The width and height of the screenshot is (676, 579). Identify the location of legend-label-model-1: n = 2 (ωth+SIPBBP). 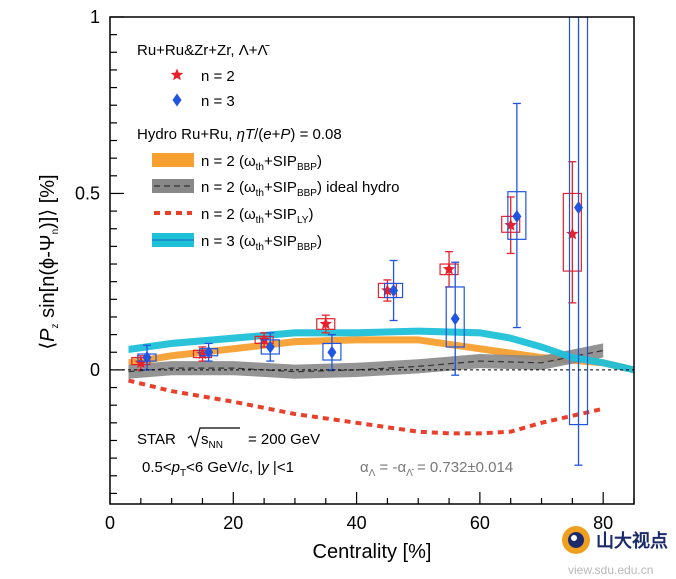
(261, 163).